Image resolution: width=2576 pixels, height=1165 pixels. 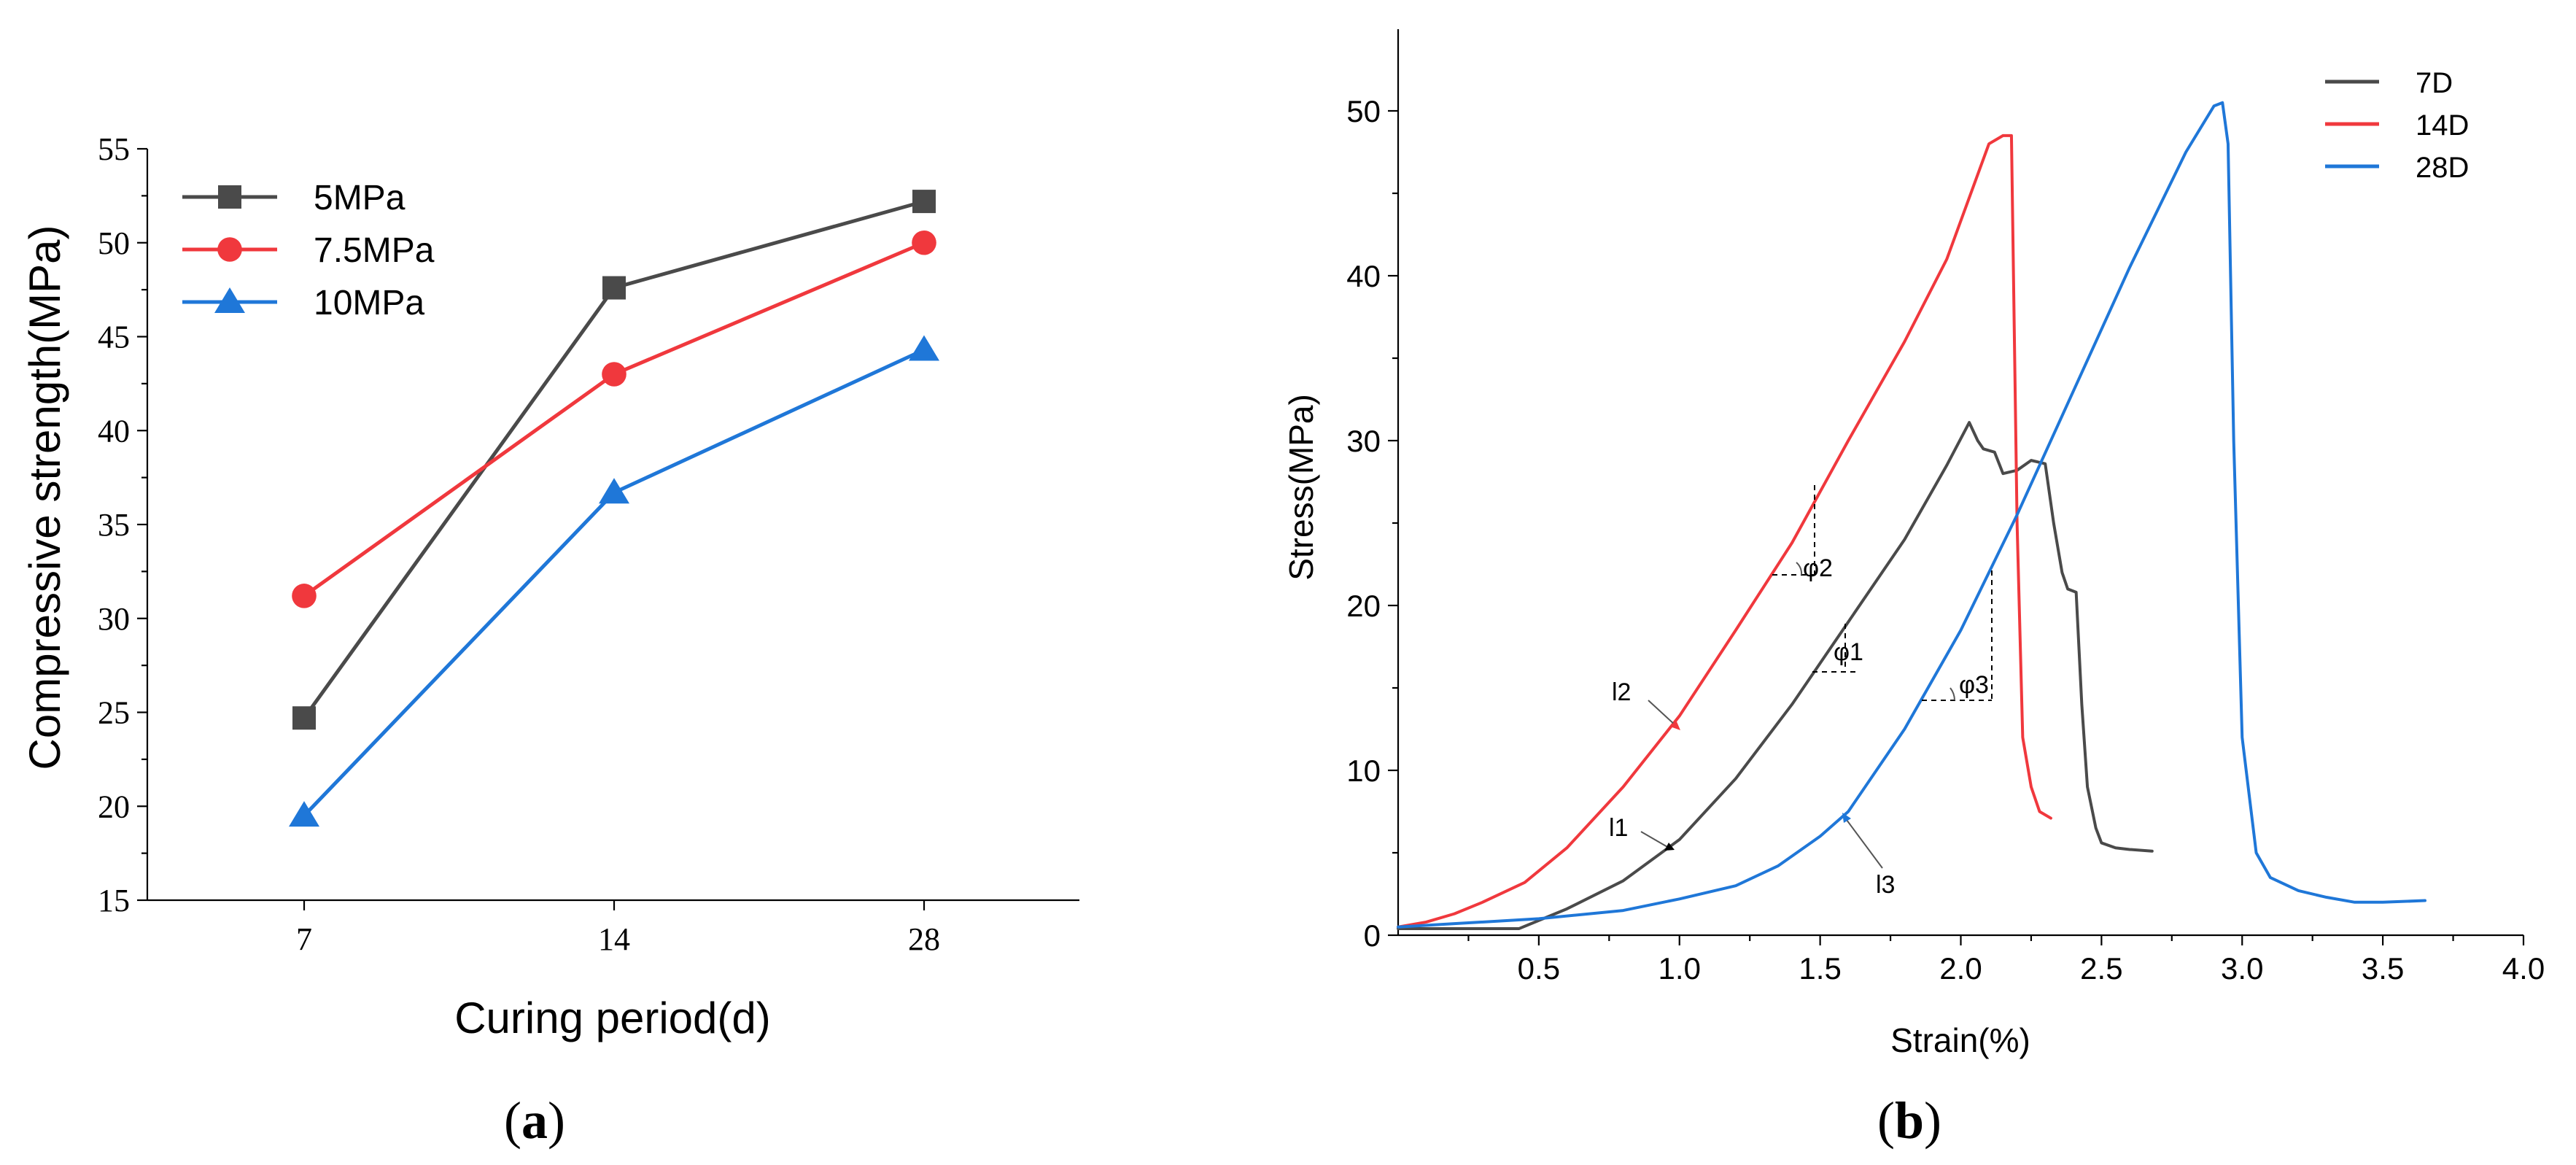 I want to click on panel-a-x-ticks: 7 14 28, so click(x=618, y=928).